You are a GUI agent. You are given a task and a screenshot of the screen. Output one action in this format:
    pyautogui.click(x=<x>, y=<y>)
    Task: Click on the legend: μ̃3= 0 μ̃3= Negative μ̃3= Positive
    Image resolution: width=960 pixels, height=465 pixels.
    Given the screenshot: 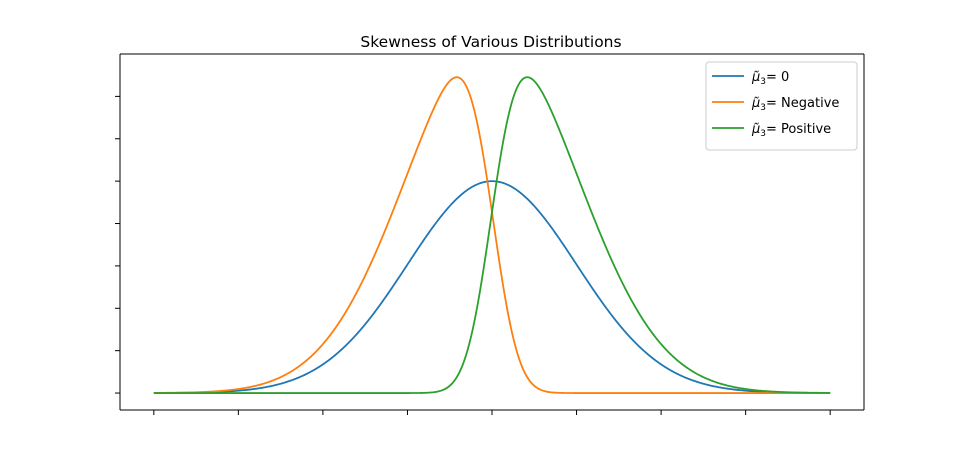 What is the action you would take?
    pyautogui.click(x=781, y=106)
    